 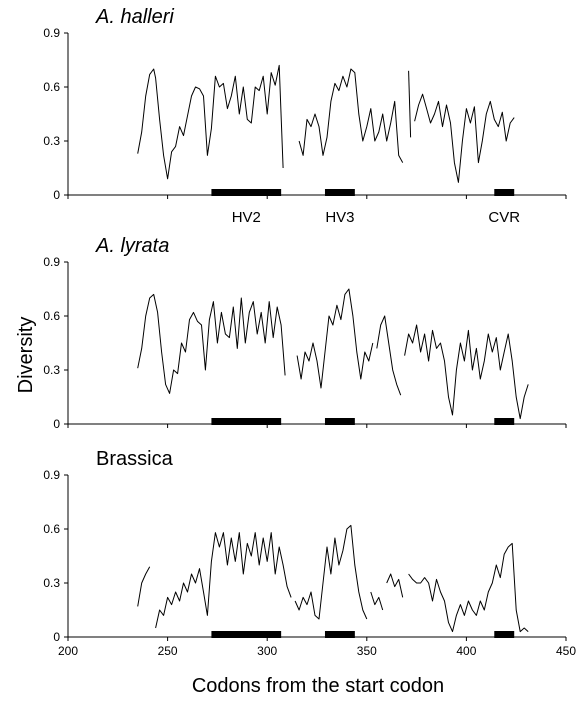 What do you see at coordinates (246, 217) in the screenshot?
I see `region-label: HV2` at bounding box center [246, 217].